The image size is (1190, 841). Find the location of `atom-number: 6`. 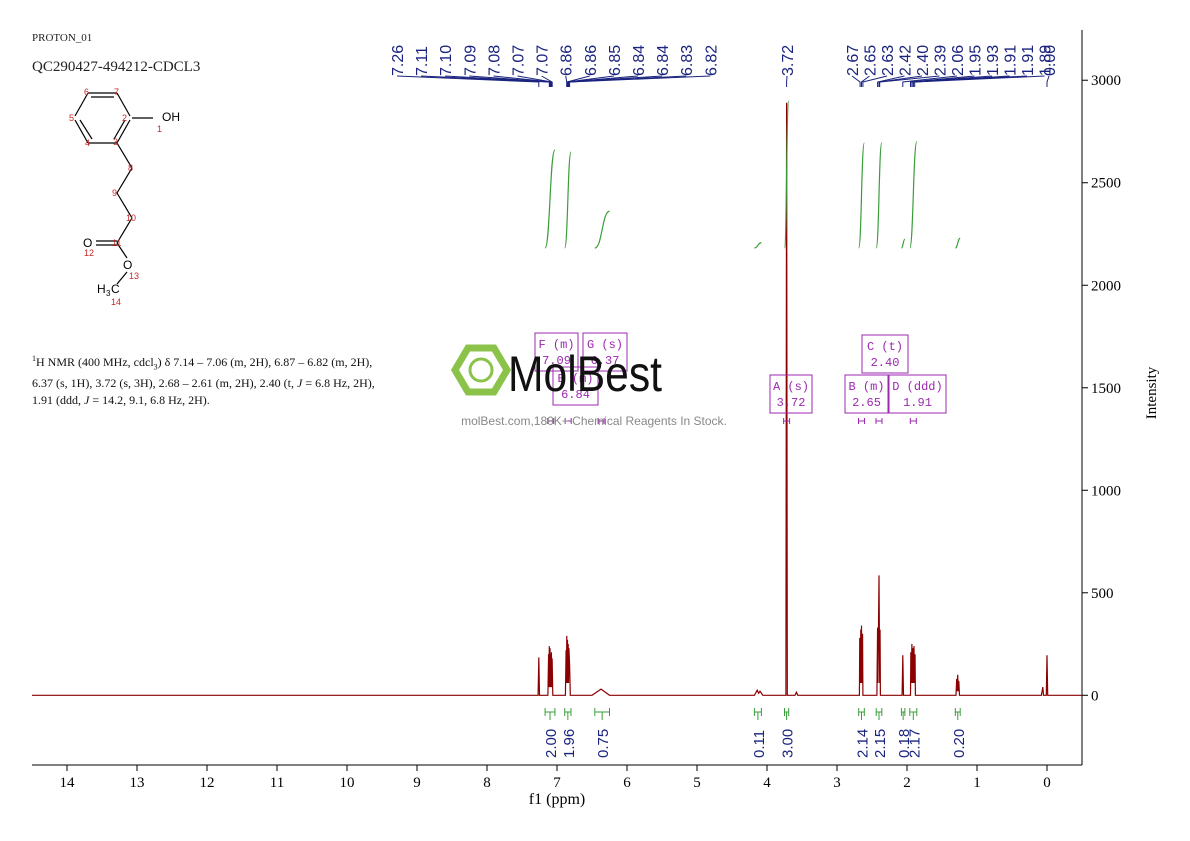

atom-number: 6 is located at coordinates (86, 92).